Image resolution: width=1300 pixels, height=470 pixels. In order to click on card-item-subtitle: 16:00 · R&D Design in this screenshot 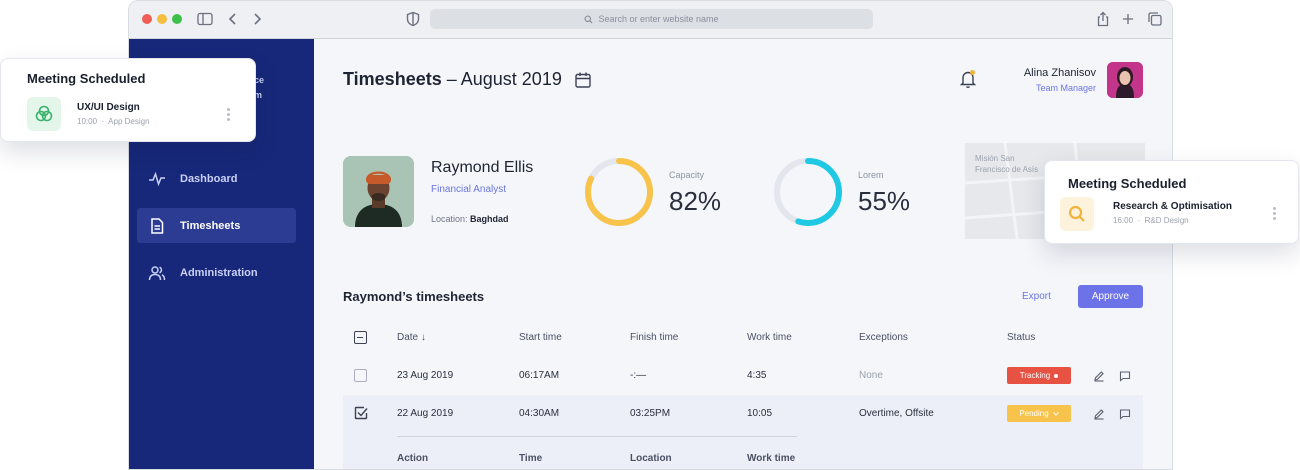, I will do `click(1151, 220)`.